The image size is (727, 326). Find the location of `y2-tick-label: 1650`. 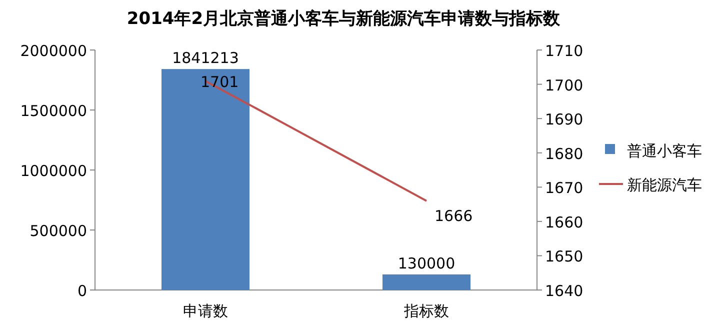

y2-tick-label: 1650 is located at coordinates (564, 257).